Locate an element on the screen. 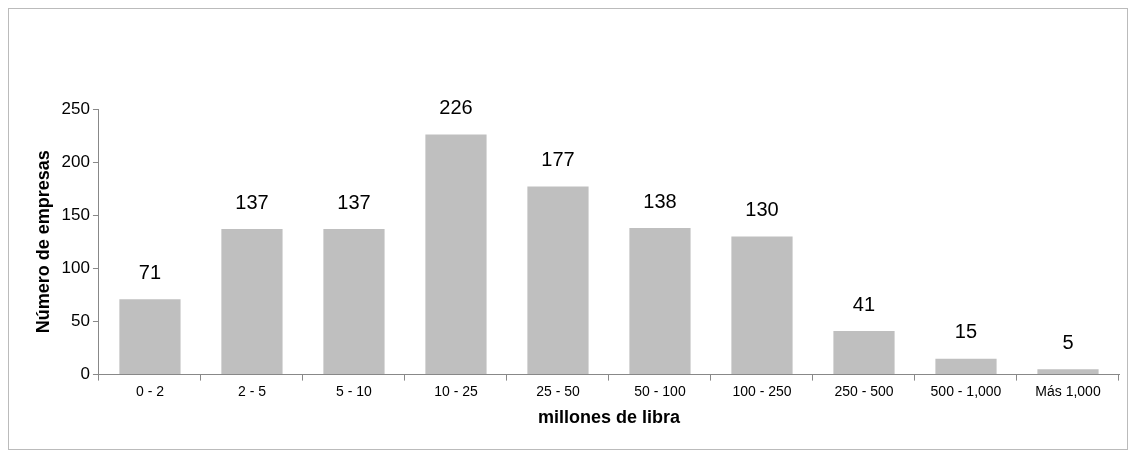  x-tick-label: Más 1,000 is located at coordinates (1068, 390).